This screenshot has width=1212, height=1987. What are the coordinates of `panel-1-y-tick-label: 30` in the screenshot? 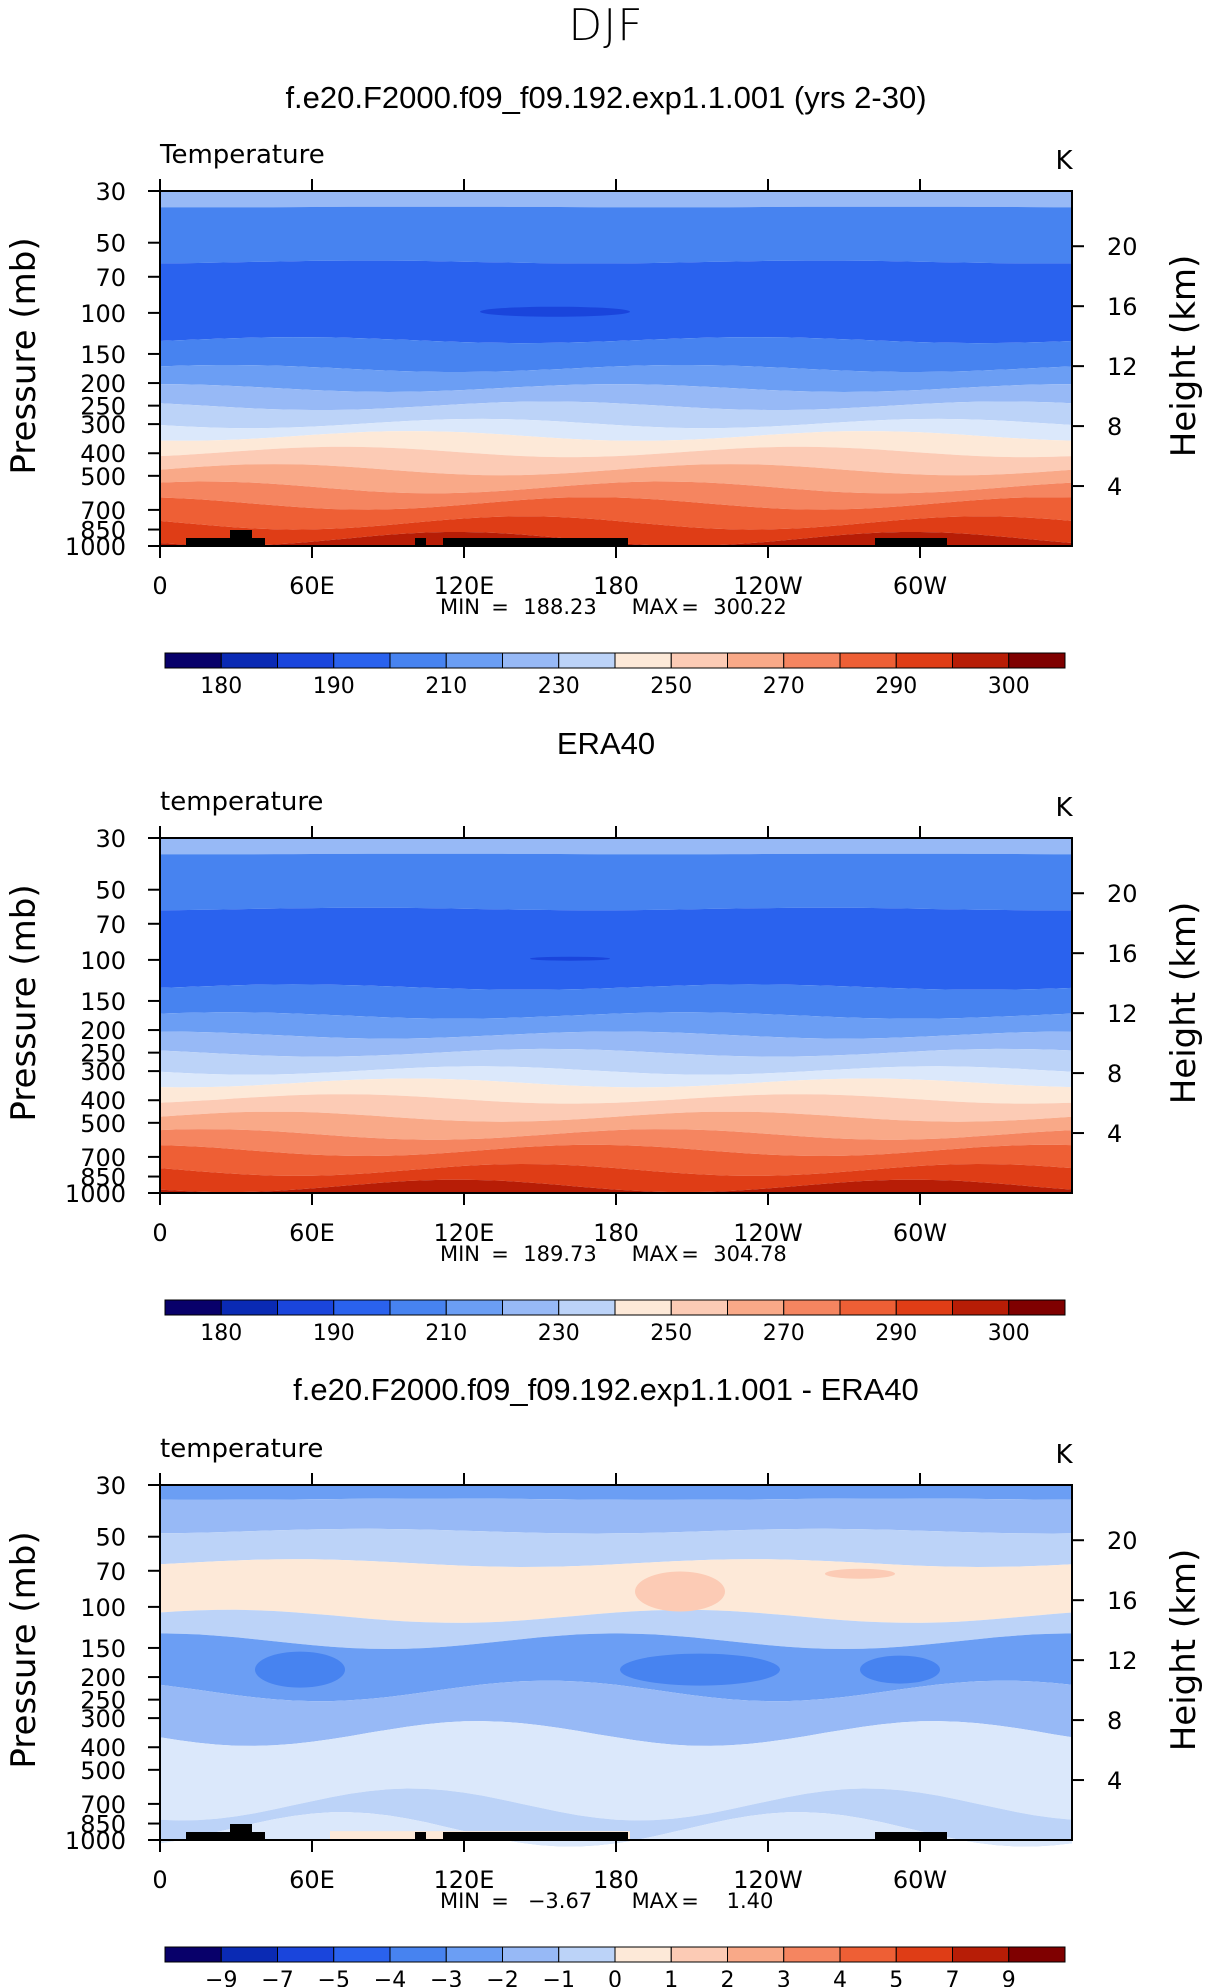 It's located at (110, 192).